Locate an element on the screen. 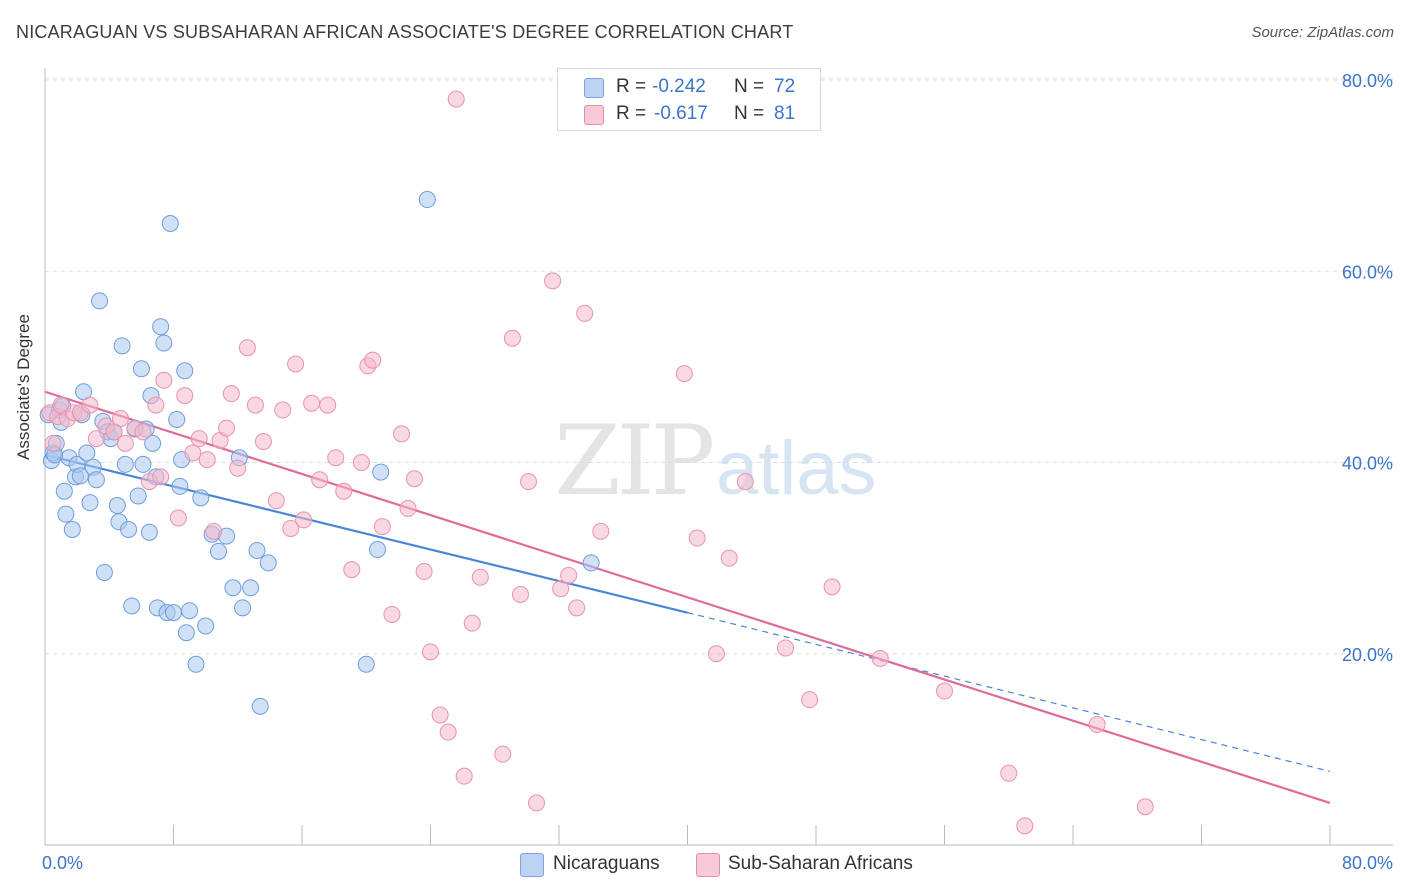  x-tick-label: 80.0% is located at coordinates (1367, 863).